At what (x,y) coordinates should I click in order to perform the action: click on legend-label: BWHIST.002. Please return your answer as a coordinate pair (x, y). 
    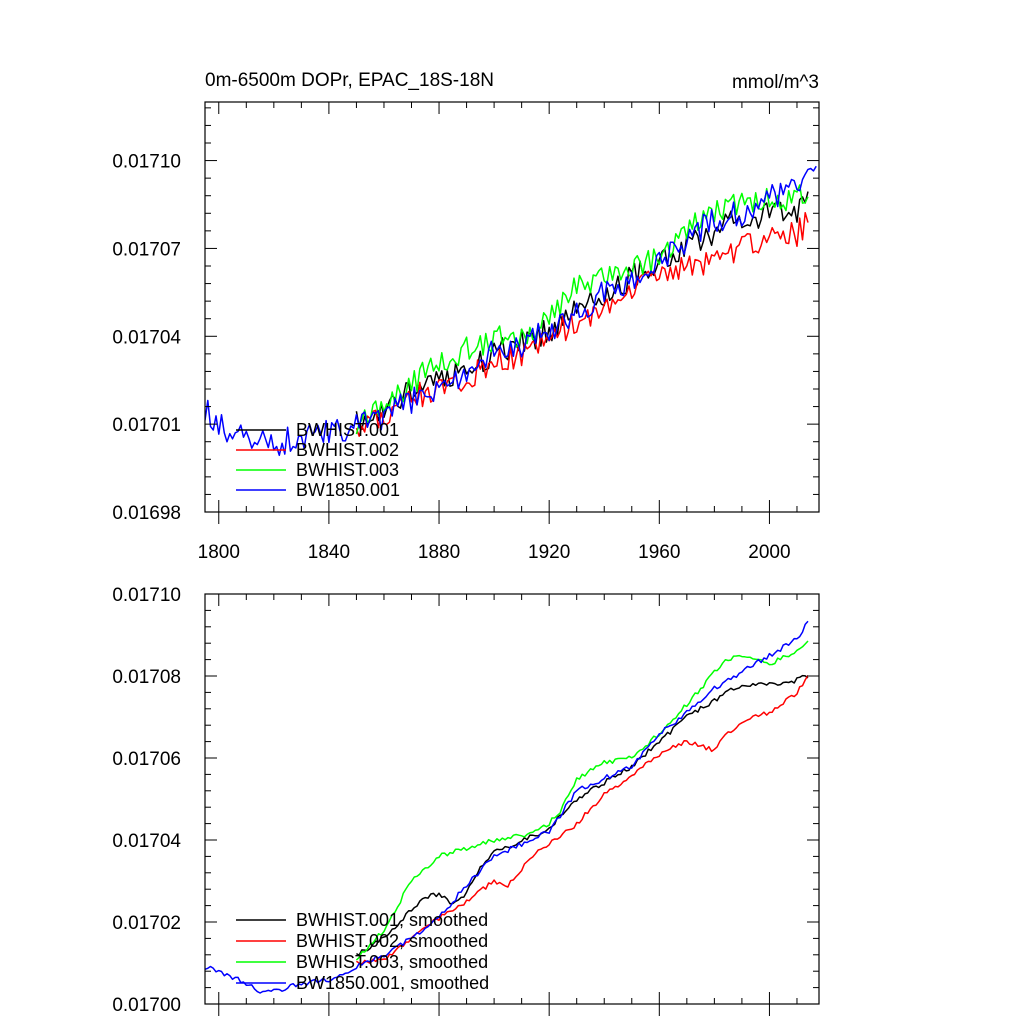
    Looking at the image, I should click on (347, 450).